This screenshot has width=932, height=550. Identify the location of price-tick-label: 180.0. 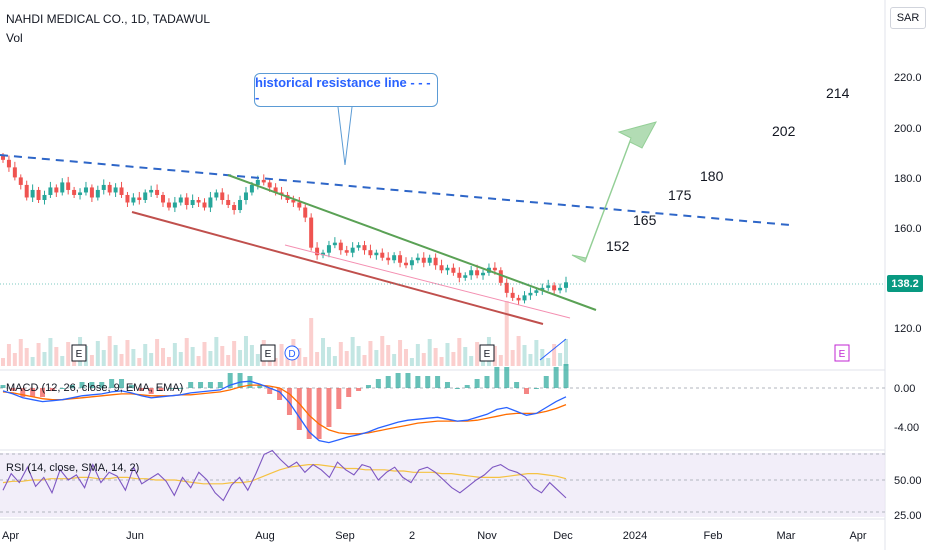
(908, 179).